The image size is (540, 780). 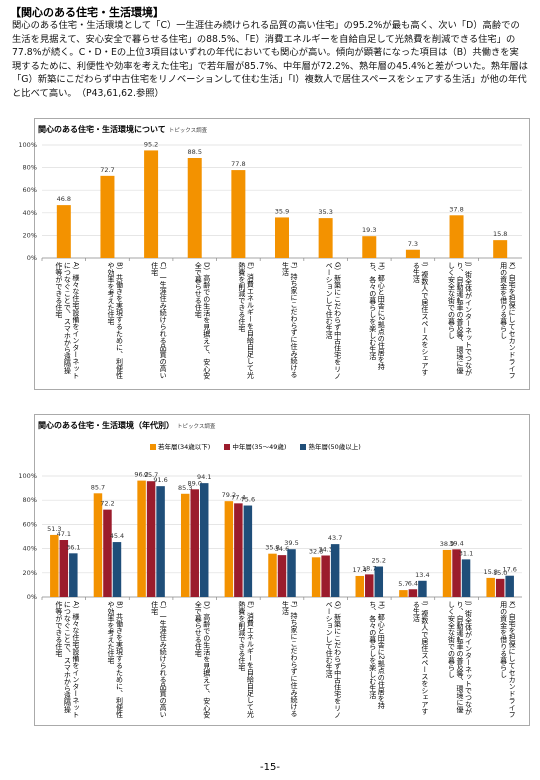 I want to click on value-label: 46.8, so click(x=64, y=199).